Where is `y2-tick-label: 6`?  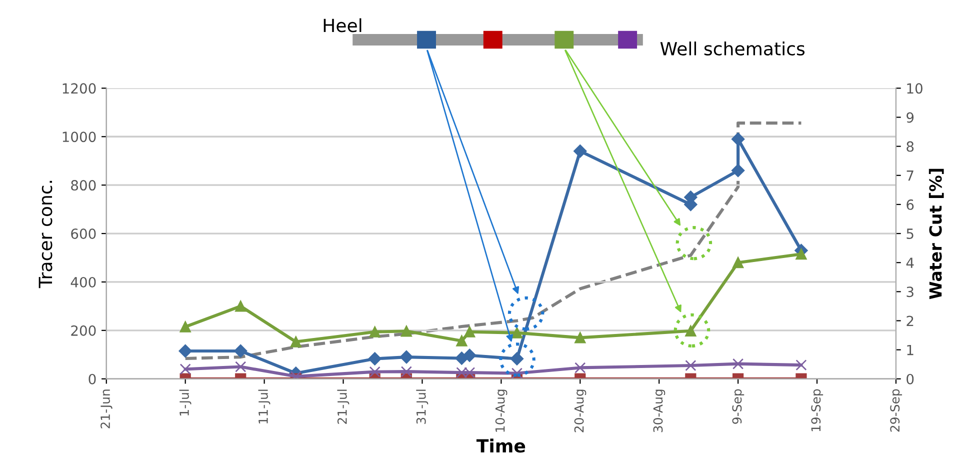
y2-tick-label: 6 is located at coordinates (910, 204).